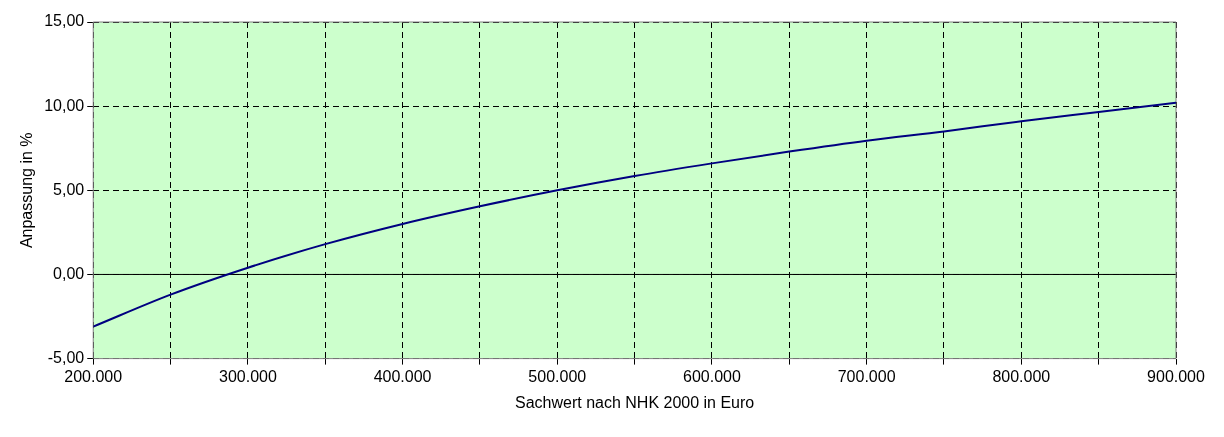  I want to click on x-tick-label: 200.000, so click(93, 376).